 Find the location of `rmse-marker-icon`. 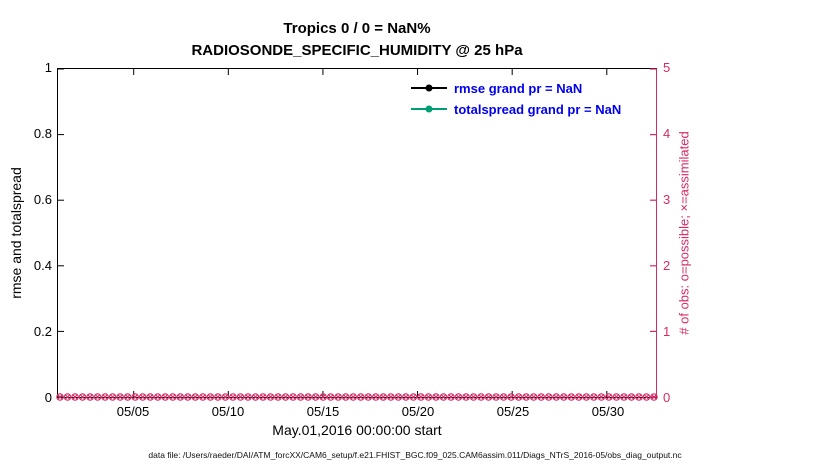

rmse-marker-icon is located at coordinates (429, 88).